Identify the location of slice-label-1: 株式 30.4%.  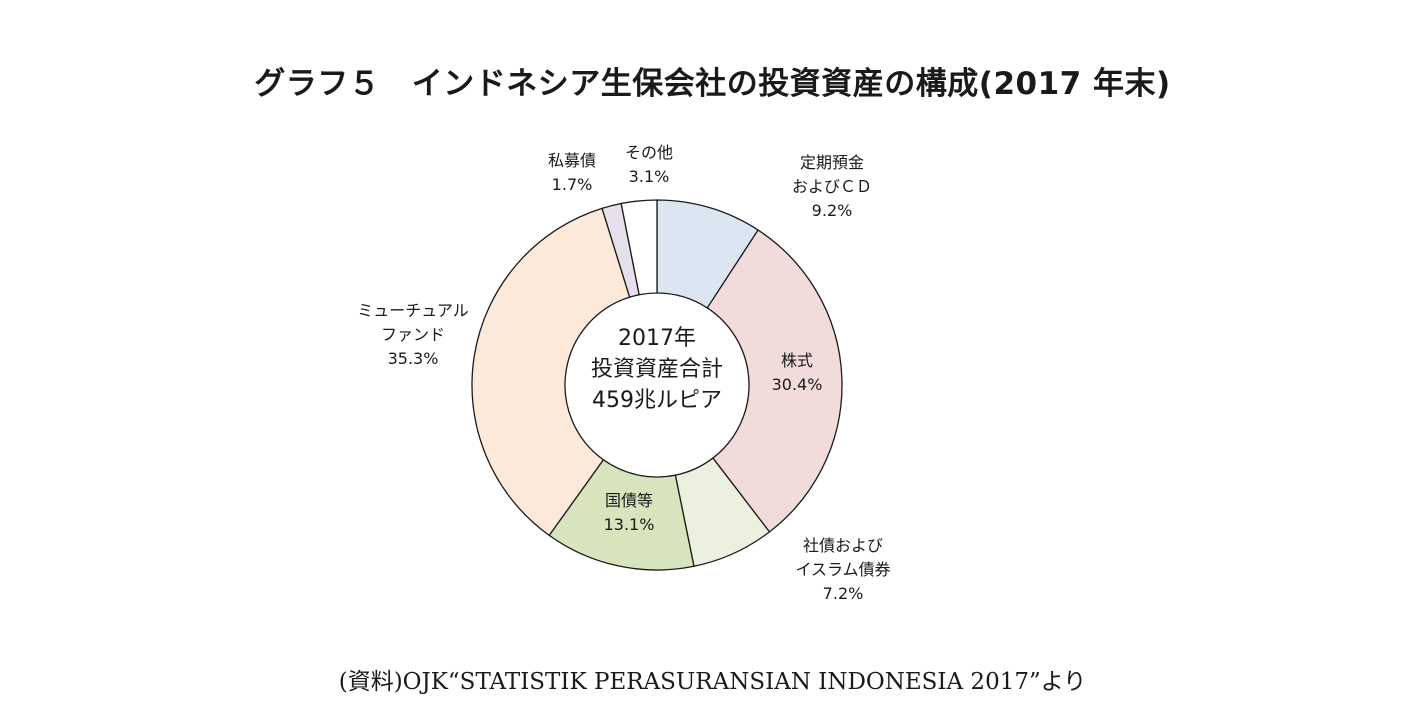
(797, 372).